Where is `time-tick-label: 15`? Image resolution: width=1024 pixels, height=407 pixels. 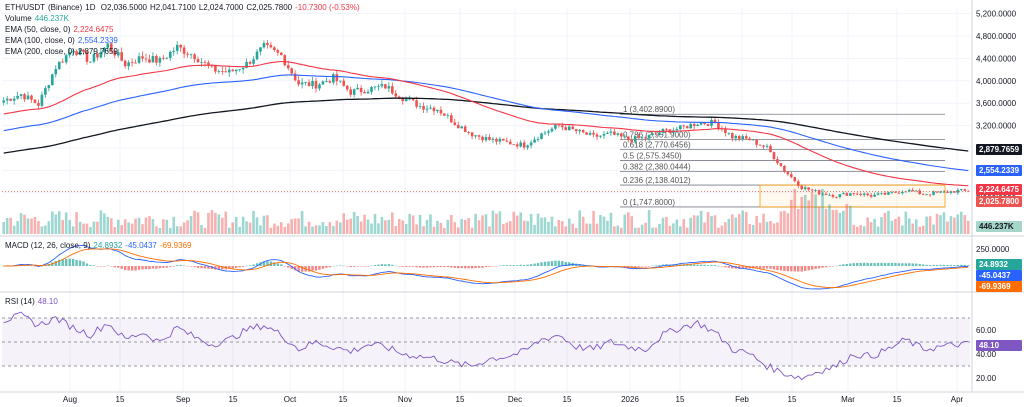 time-tick-label: 15 is located at coordinates (792, 399).